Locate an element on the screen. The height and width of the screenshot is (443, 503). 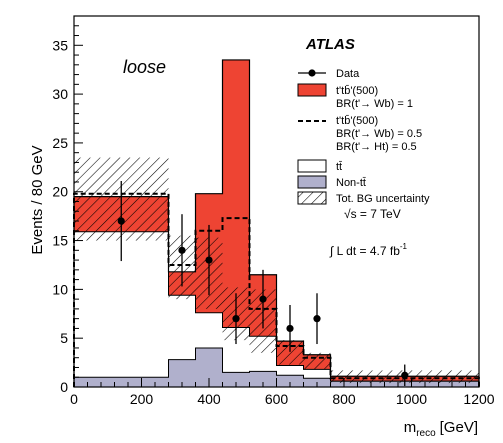
lumi-label: ∫ L dt = 4.7 fb-1 is located at coordinates (368, 250).